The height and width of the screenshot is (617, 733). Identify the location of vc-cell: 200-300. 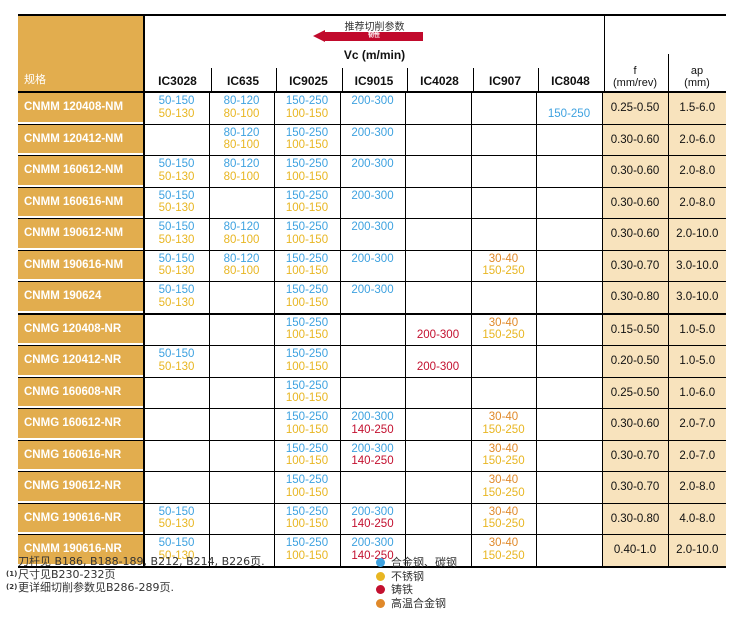
(437, 361).